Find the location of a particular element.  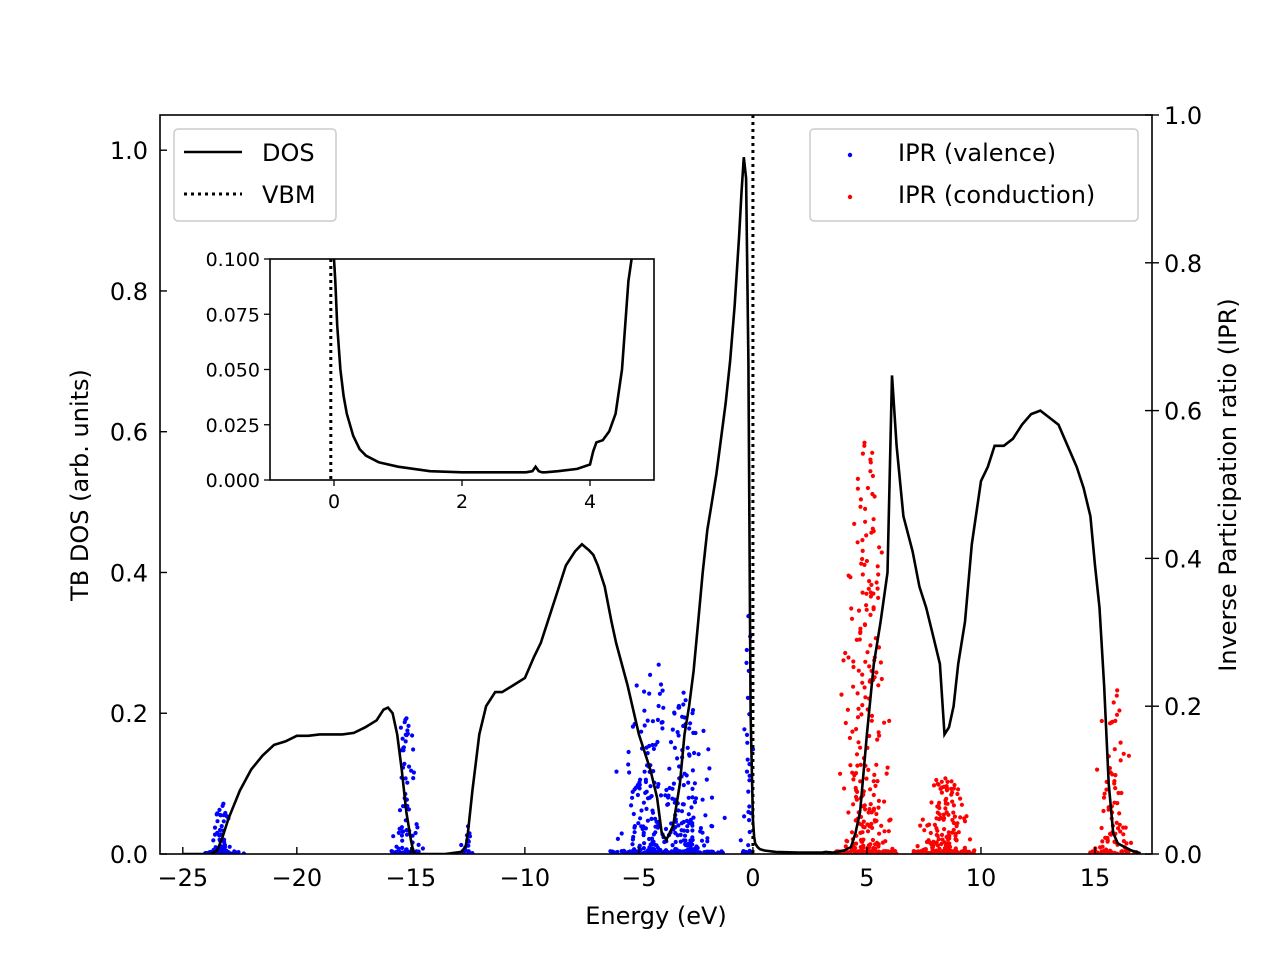

x-tick-label: 10 is located at coordinates (981, 878).